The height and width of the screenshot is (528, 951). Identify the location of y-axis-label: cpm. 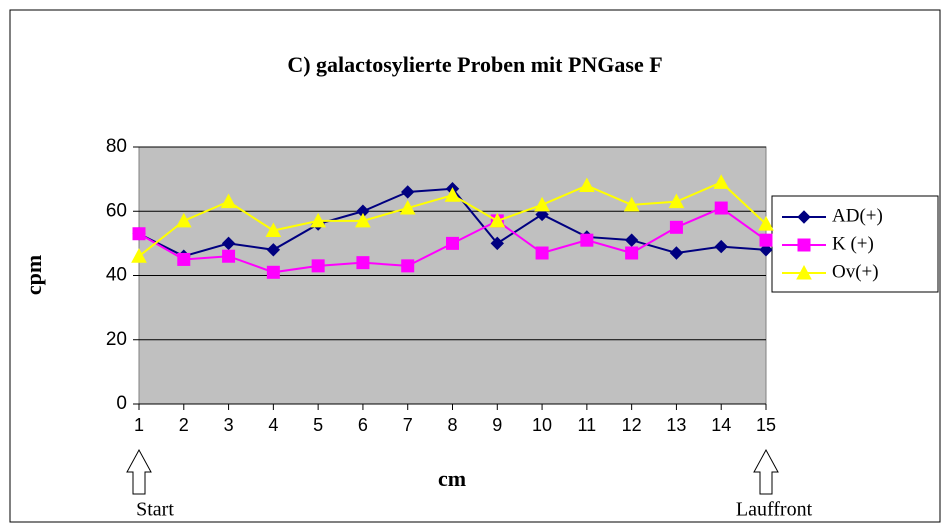
(33, 275).